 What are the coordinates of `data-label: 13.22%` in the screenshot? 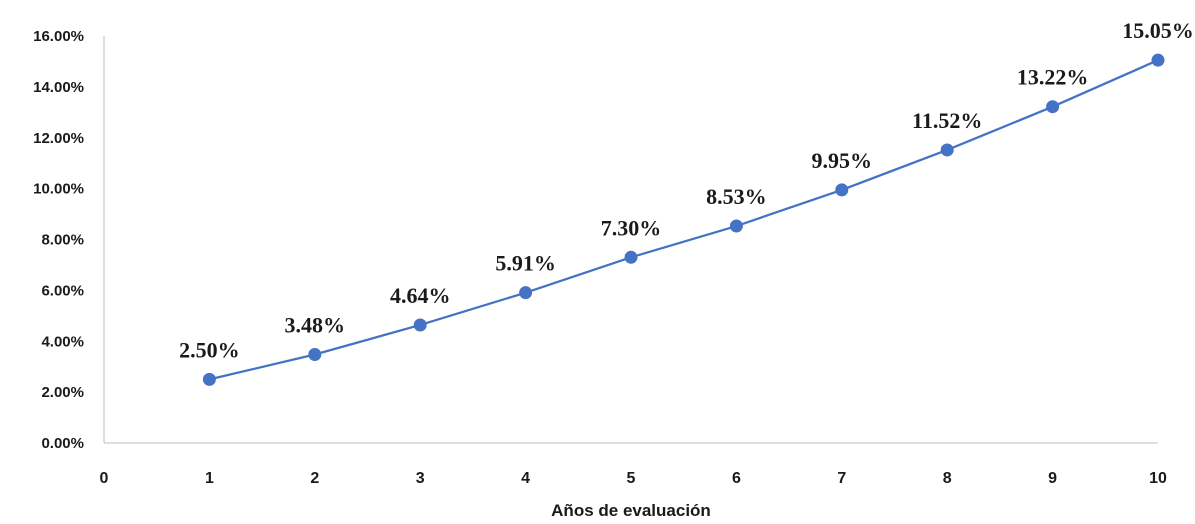 It's located at (1053, 77).